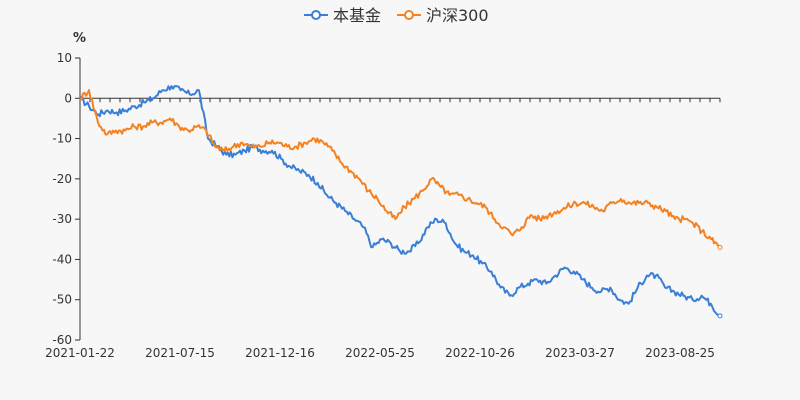 The width and height of the screenshot is (800, 400). Describe the element at coordinates (62, 219) in the screenshot. I see `y-tick-label: -30` at that location.